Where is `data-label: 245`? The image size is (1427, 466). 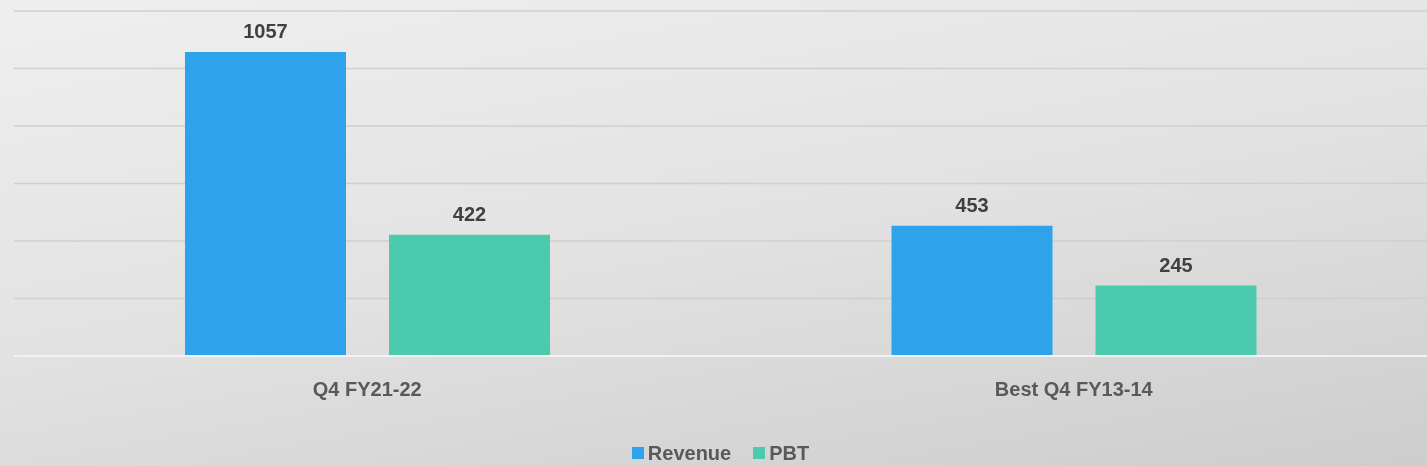 data-label: 245 is located at coordinates (1176, 264).